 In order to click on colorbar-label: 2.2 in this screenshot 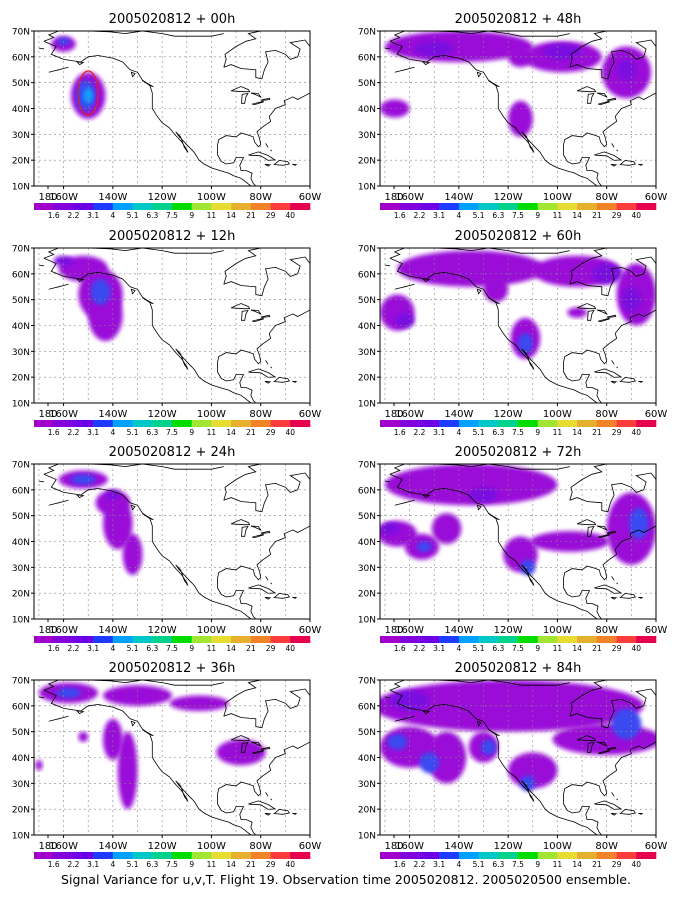, I will do `click(419, 864)`.